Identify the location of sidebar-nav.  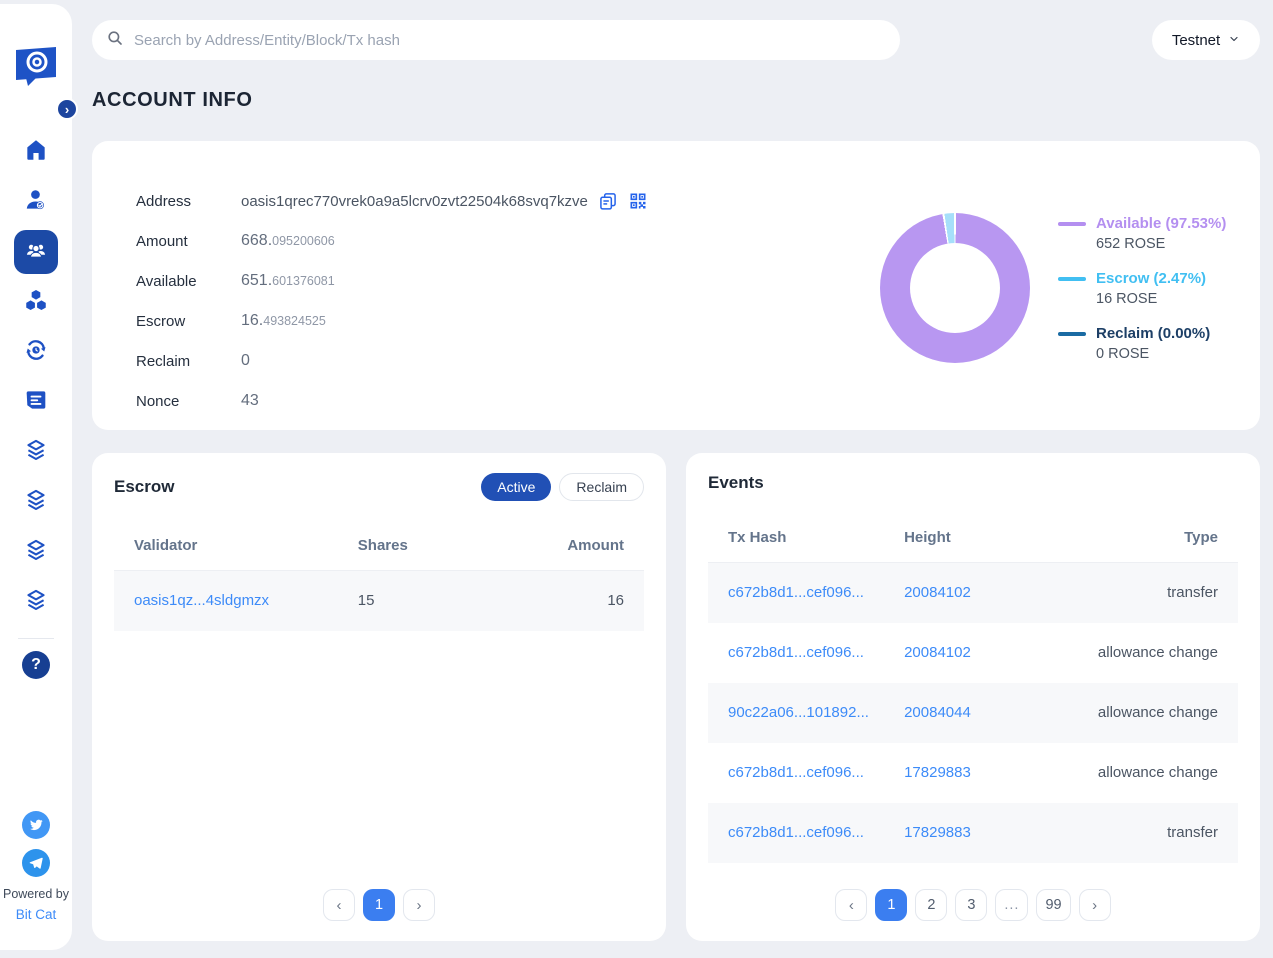
(36, 380).